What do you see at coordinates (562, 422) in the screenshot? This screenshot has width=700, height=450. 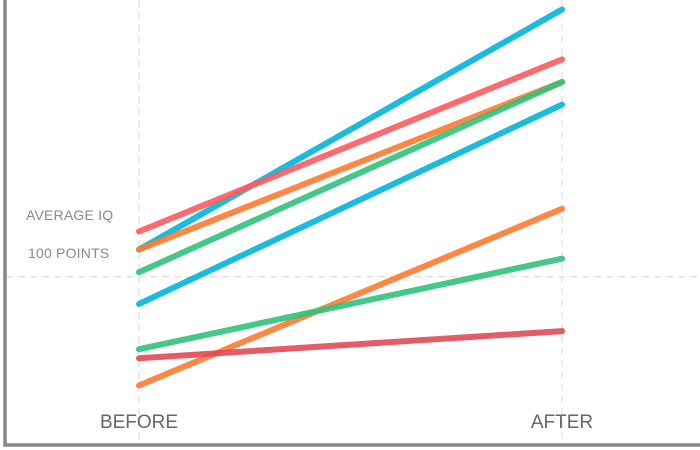 I see `x-tick-label-after: AFTER` at bounding box center [562, 422].